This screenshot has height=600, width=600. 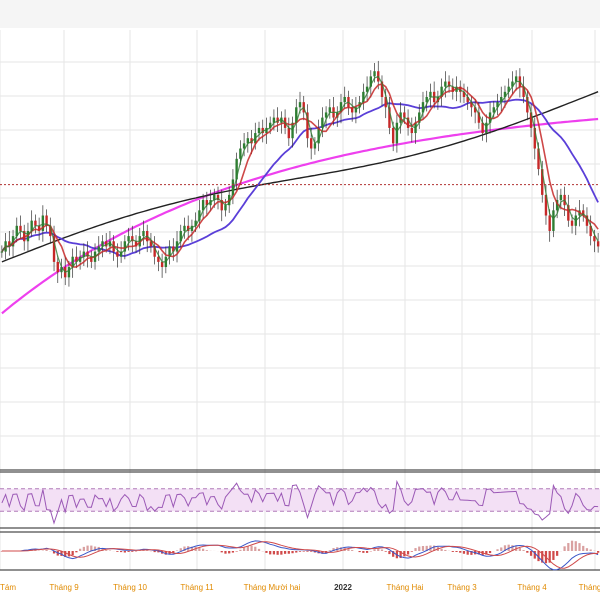 What do you see at coordinates (272, 587) in the screenshot?
I see `x-tick-label: Tháng Mười hai` at bounding box center [272, 587].